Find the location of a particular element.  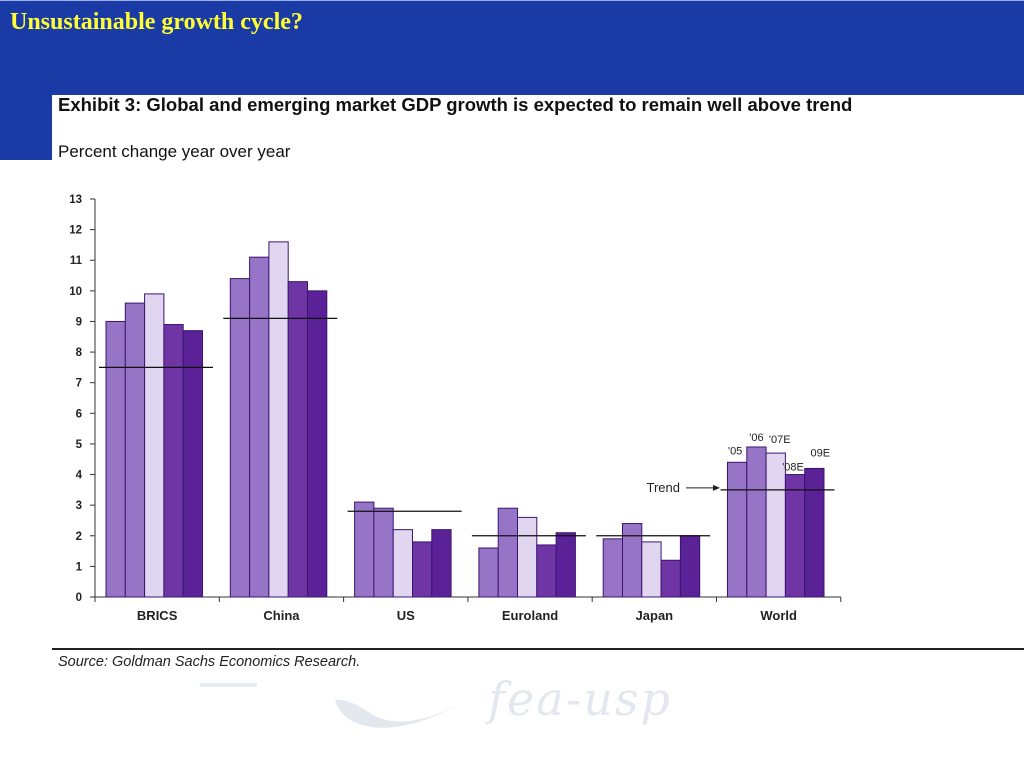

source-divider is located at coordinates (538, 649).